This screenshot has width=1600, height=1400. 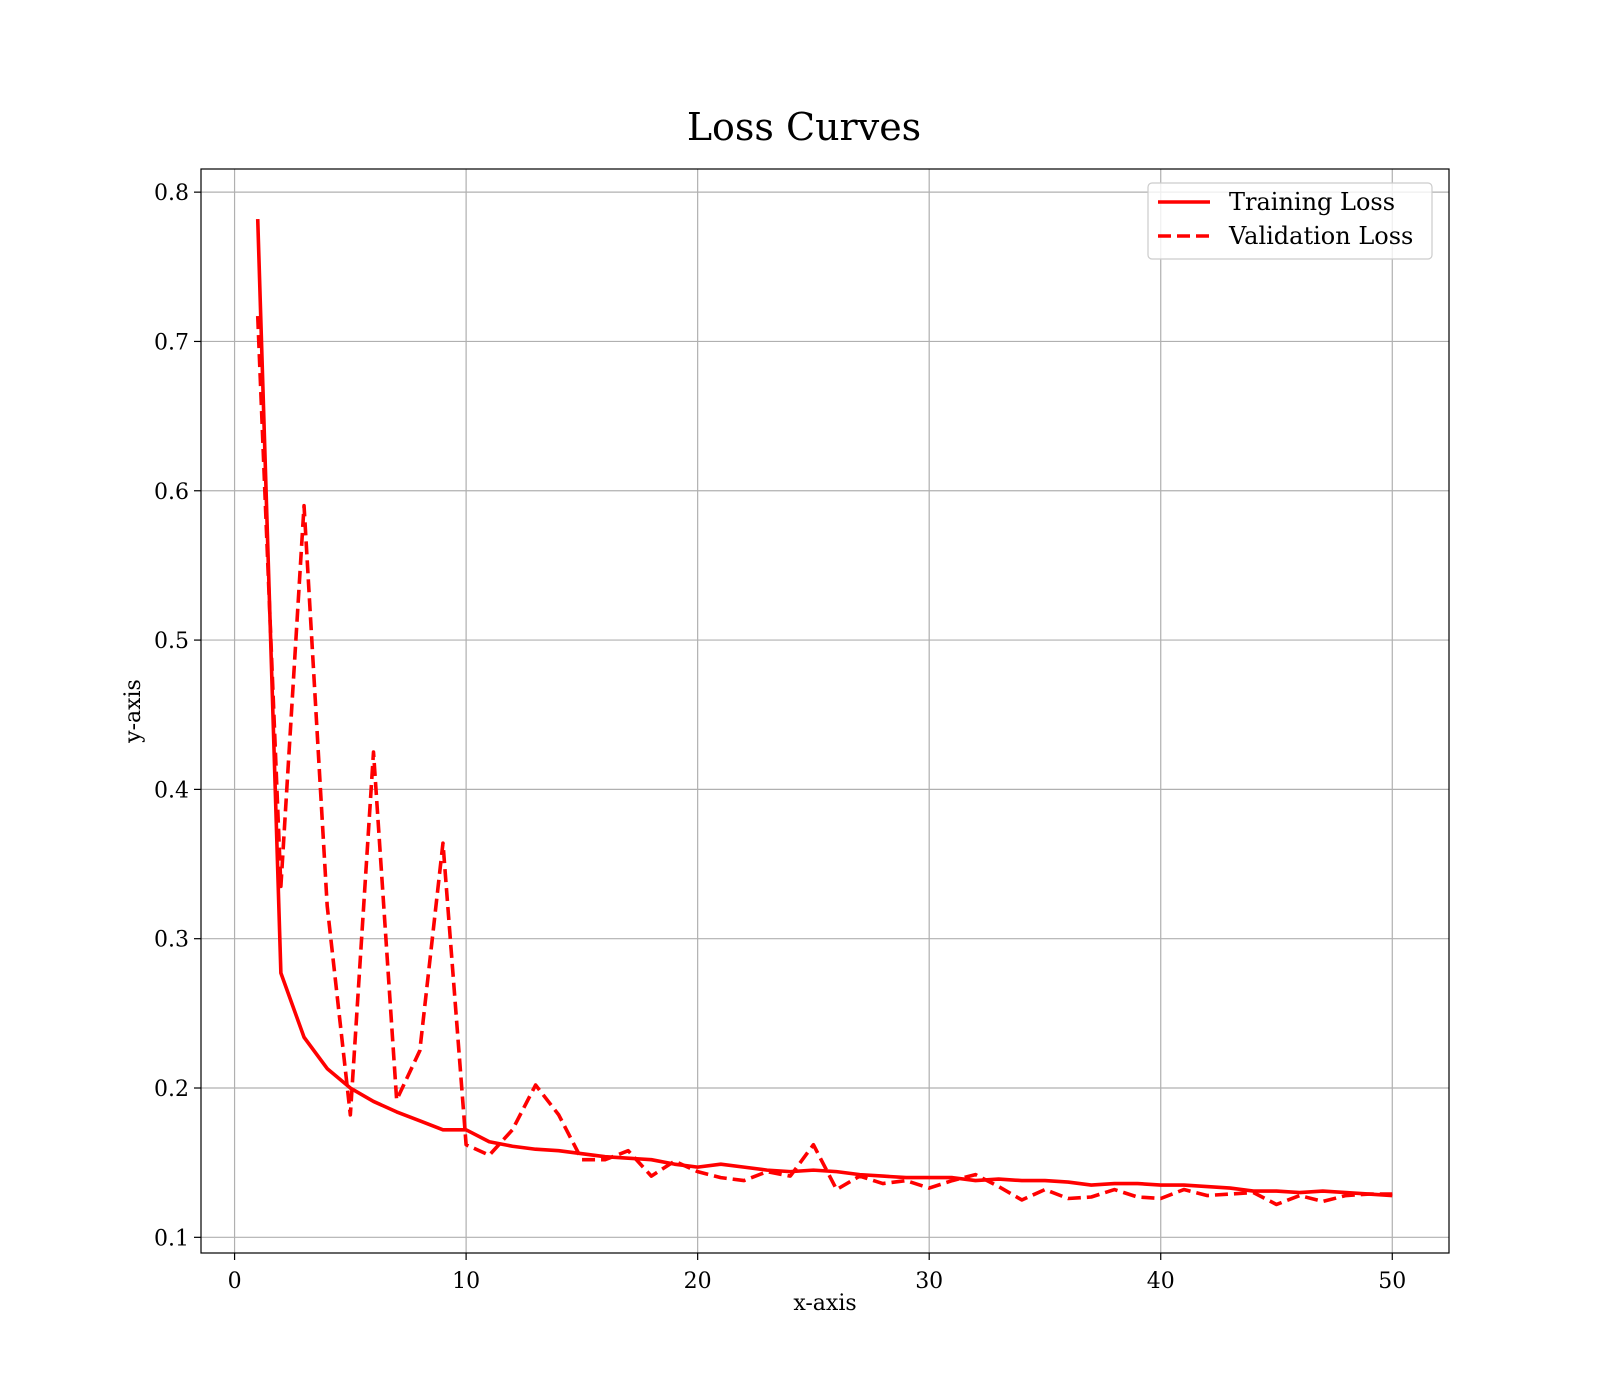 What do you see at coordinates (171, 790) in the screenshot?
I see `y-tick-label: 0.4` at bounding box center [171, 790].